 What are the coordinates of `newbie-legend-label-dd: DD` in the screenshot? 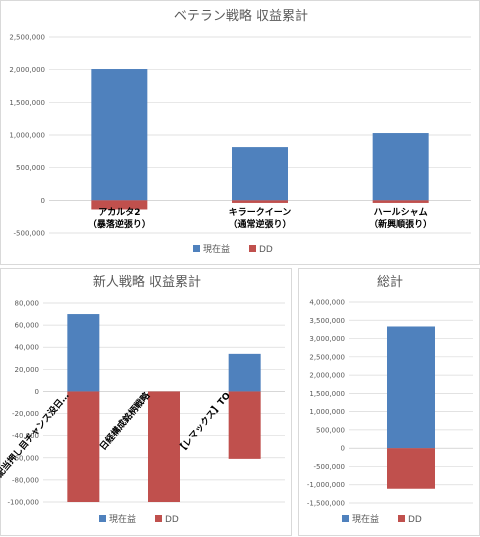 It's located at (172, 520).